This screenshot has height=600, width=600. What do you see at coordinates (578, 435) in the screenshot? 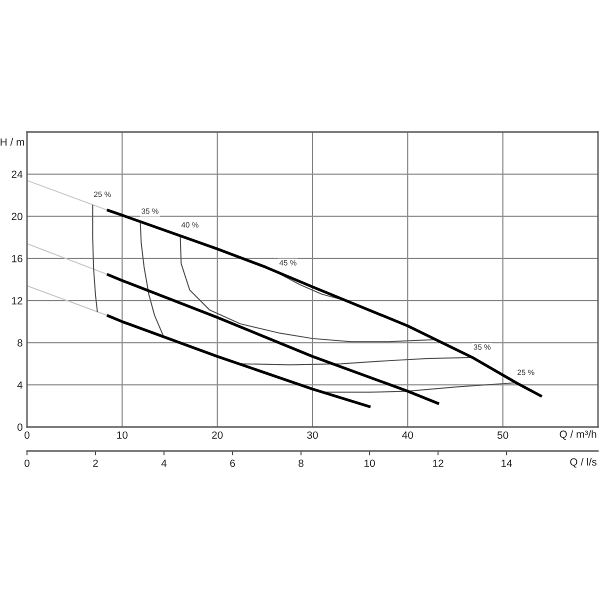
I see `x-axis-title: Q / m³/h` at bounding box center [578, 435].